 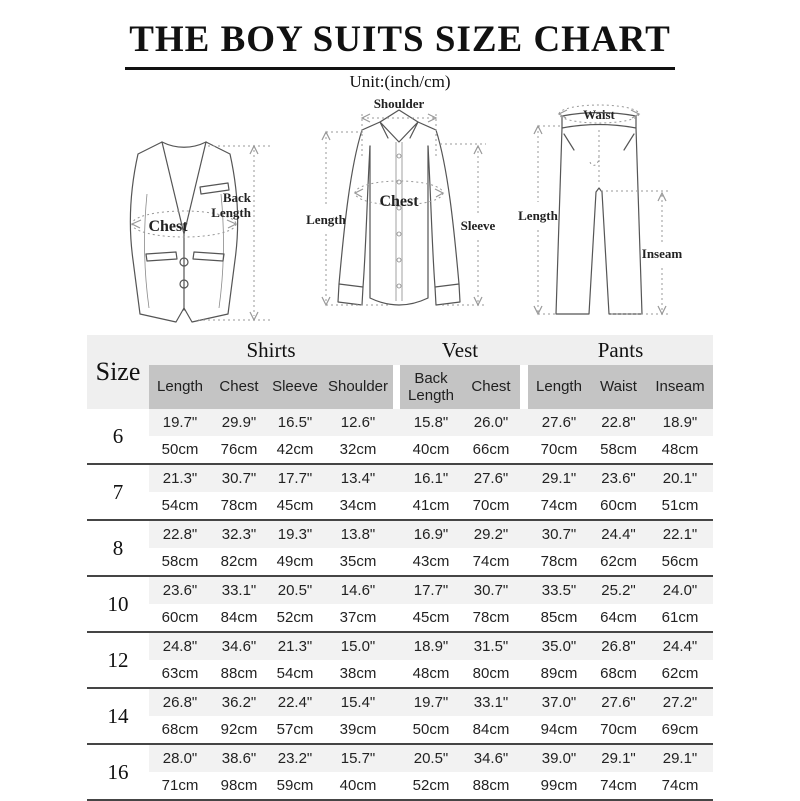 I want to click on inch-value-cell: 18.9", so click(x=680, y=422).